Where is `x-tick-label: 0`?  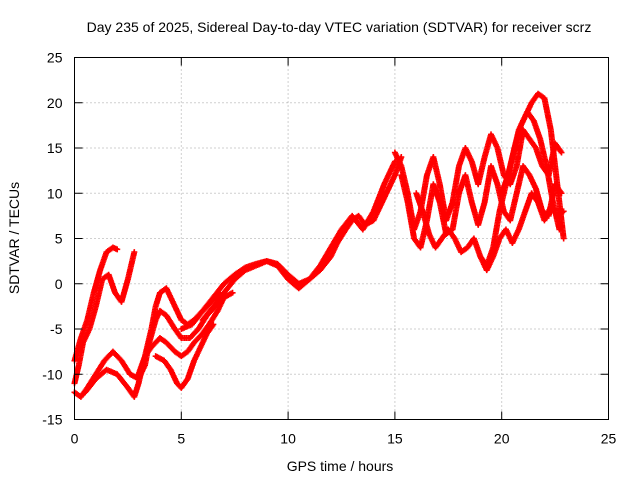 x-tick-label: 0 is located at coordinates (75, 439).